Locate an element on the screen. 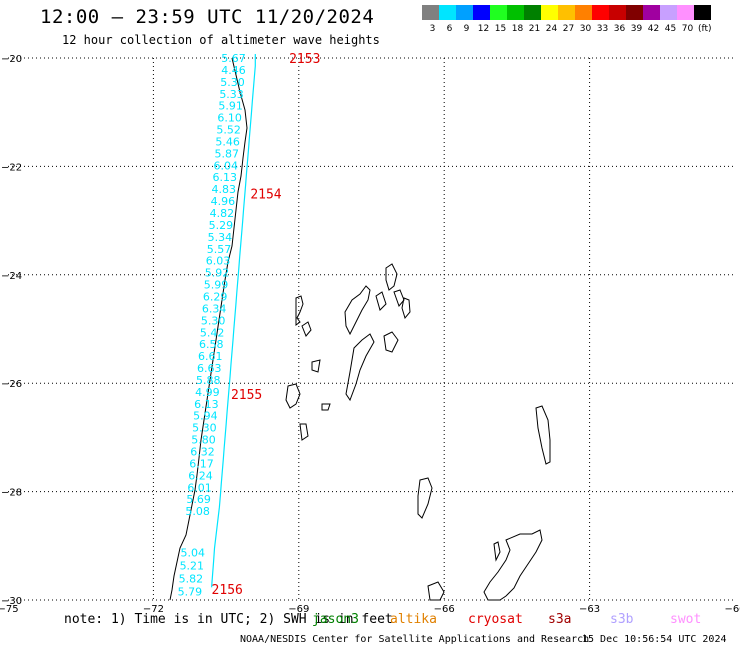 The height and width of the screenshot is (650, 740). swh-value: 5.99 is located at coordinates (216, 285).